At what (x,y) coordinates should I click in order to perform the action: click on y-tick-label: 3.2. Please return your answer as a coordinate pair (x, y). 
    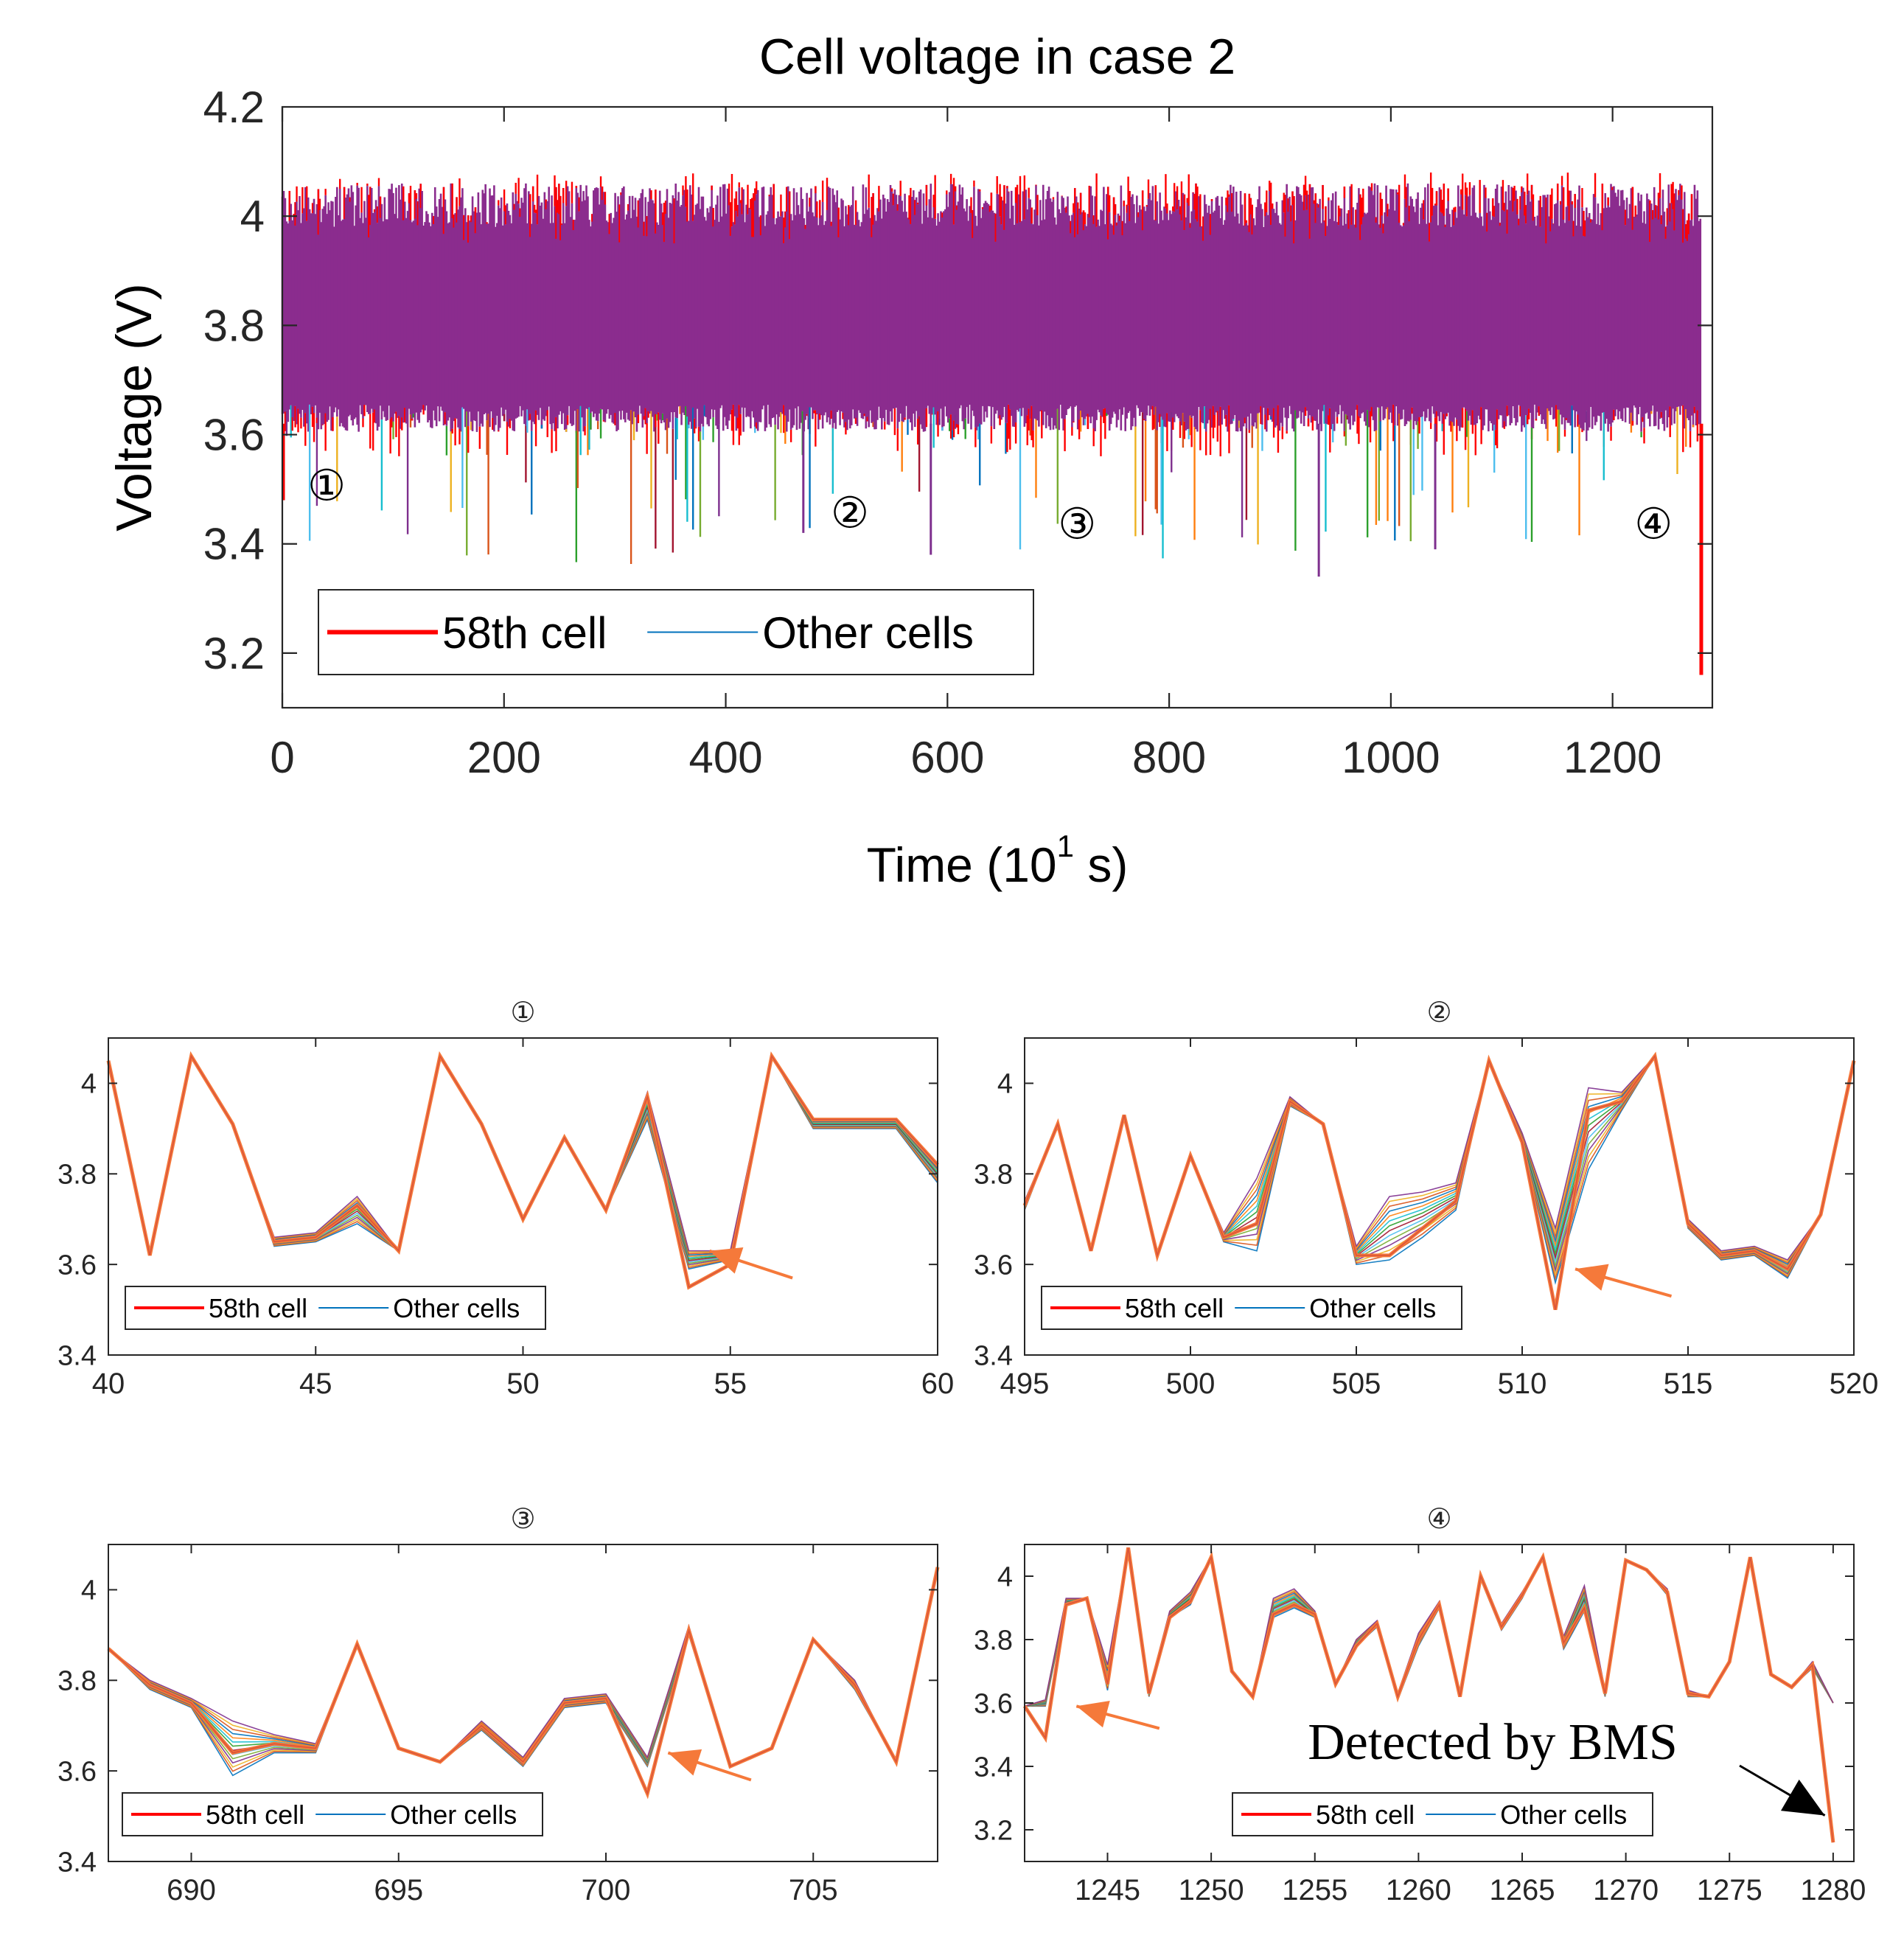
    Looking at the image, I should click on (234, 654).